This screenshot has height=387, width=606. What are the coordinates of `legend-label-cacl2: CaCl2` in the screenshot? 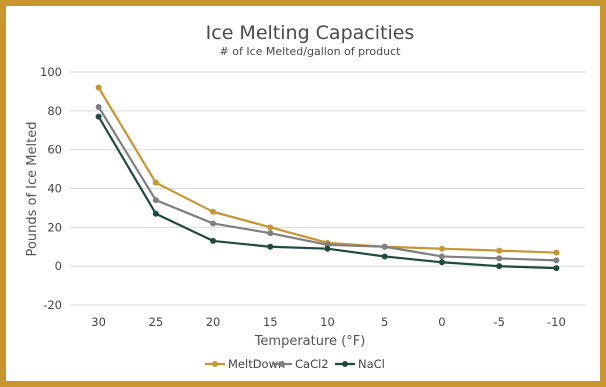 It's located at (312, 364).